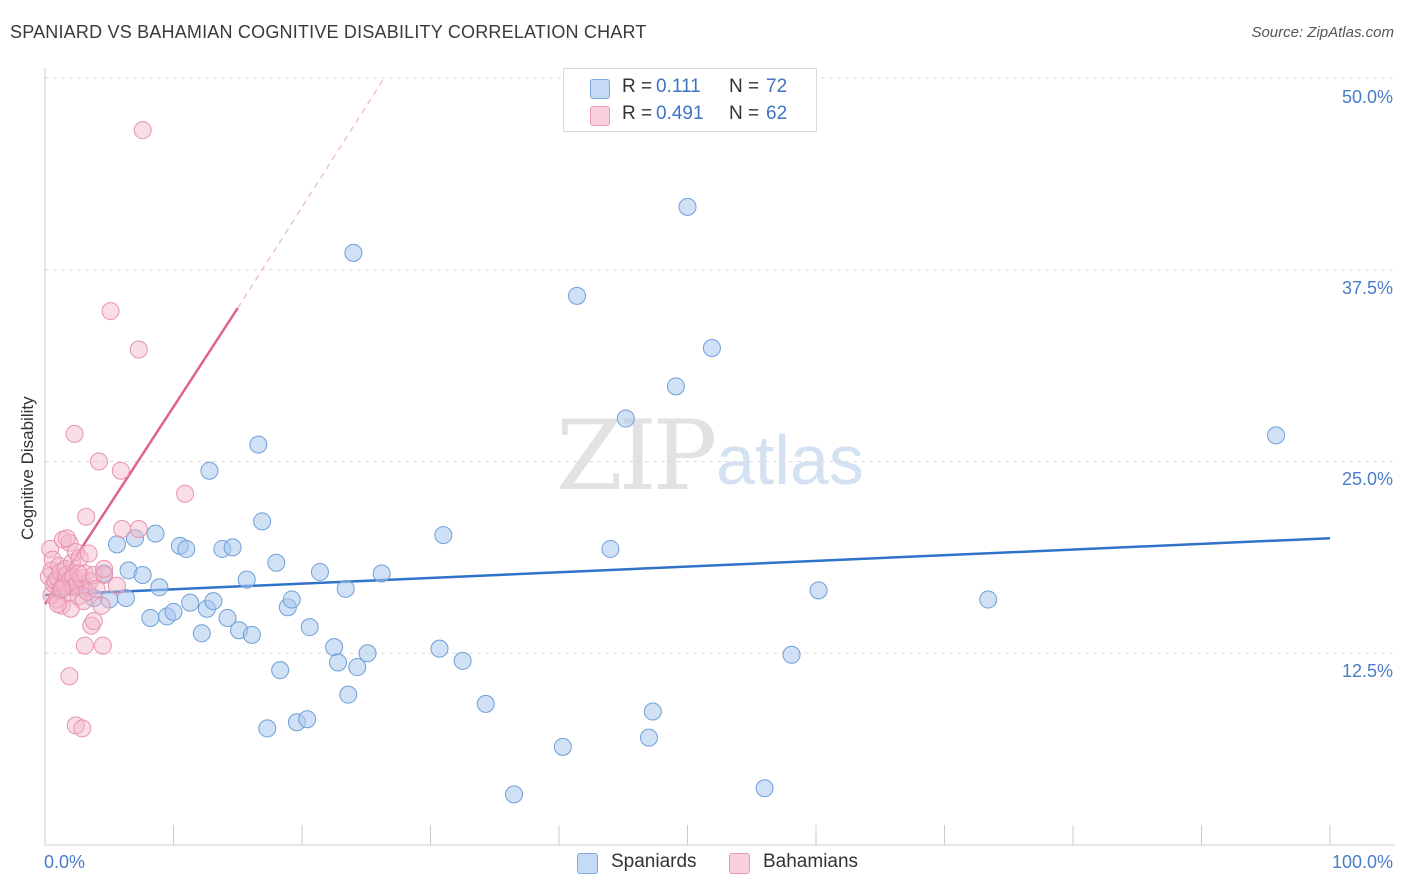  Describe the element at coordinates (790, 460) in the screenshot. I see `watermark-atlas: atlas` at that location.